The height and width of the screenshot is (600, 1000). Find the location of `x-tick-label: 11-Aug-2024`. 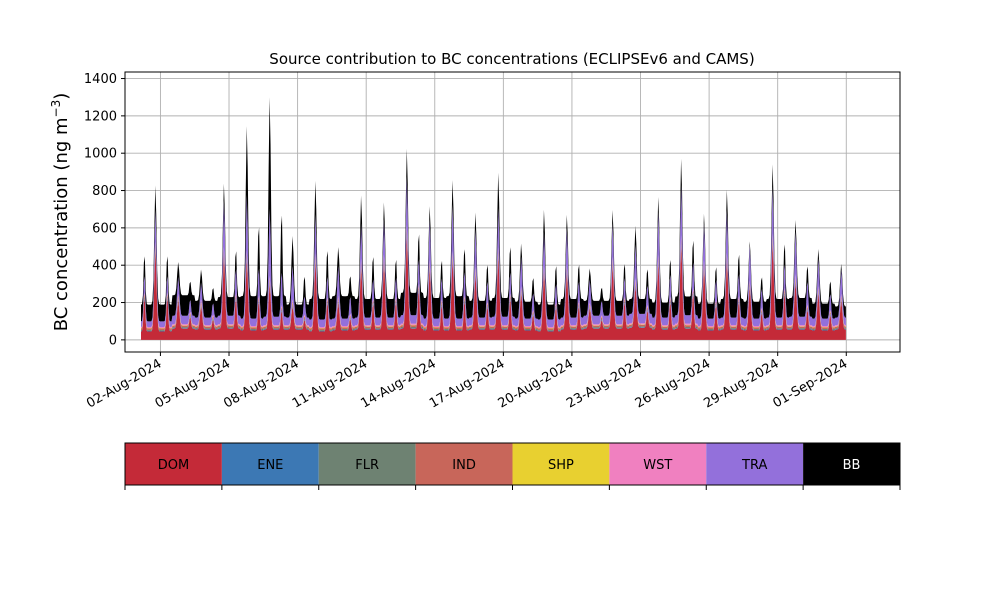

x-tick-label: 11-Aug-2024 is located at coordinates (330, 383).